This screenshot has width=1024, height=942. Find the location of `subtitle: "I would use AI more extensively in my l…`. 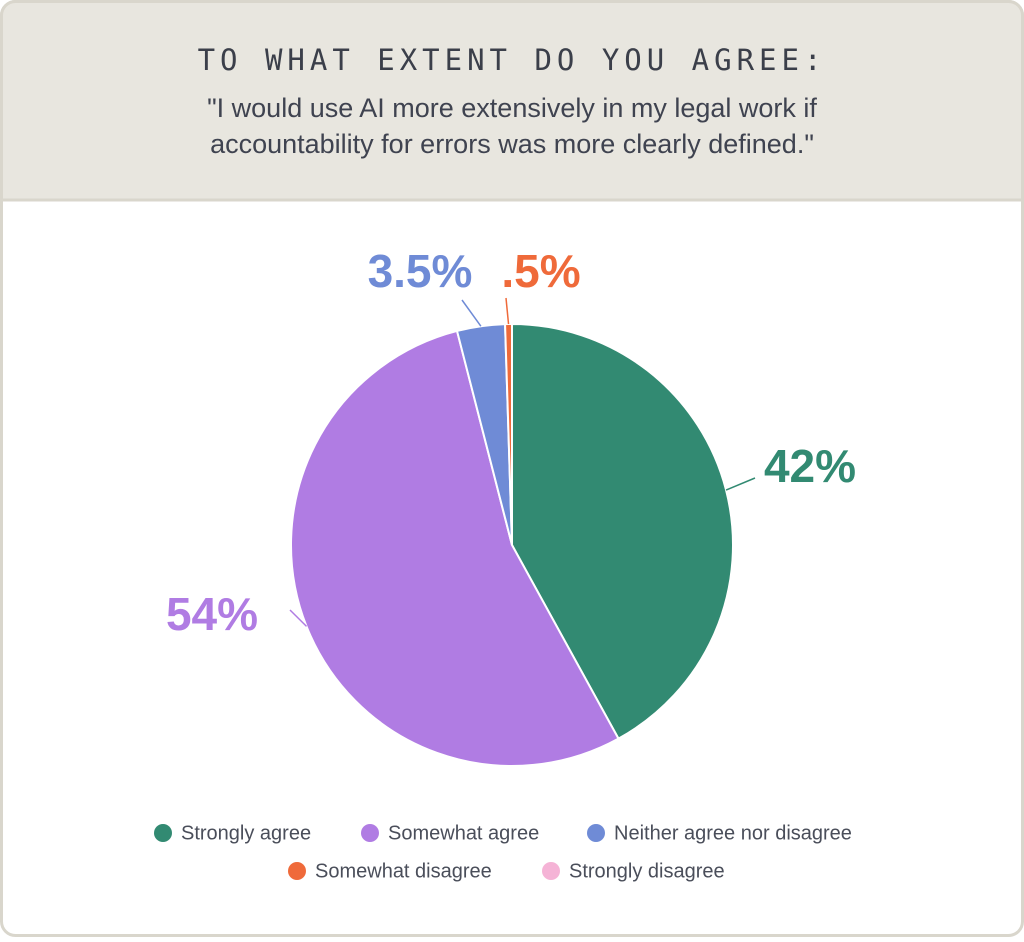

subtitle: "I would use AI more extensively in my l… is located at coordinates (512, 108).